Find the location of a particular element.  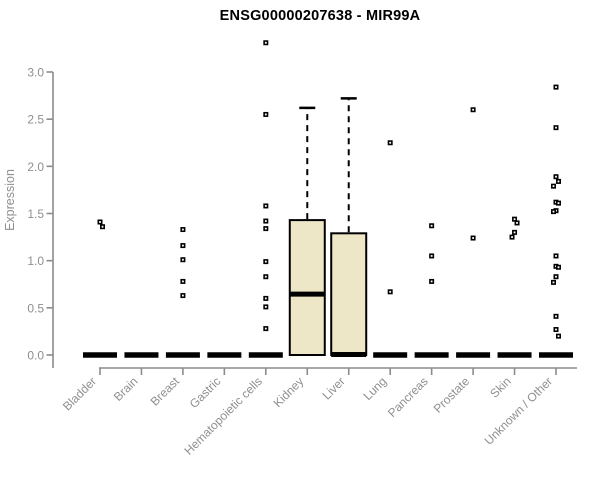

x-tick-label: Pancreas is located at coordinates (408, 397).